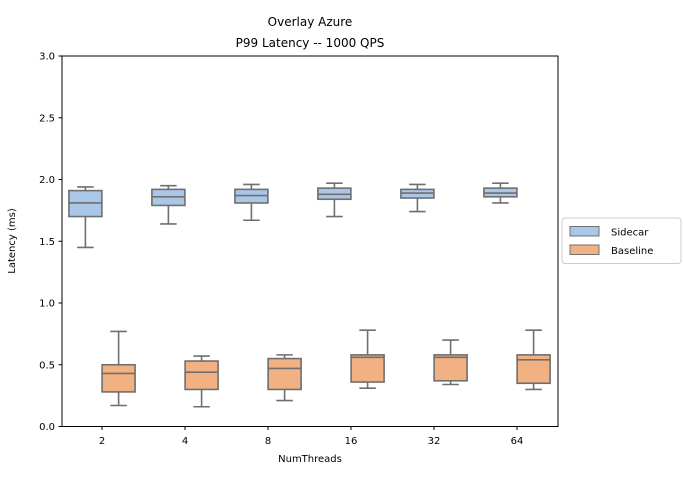 This screenshot has height=480, width=683. What do you see at coordinates (47, 242) in the screenshot?
I see `y-tick-label: 1.5` at bounding box center [47, 242].